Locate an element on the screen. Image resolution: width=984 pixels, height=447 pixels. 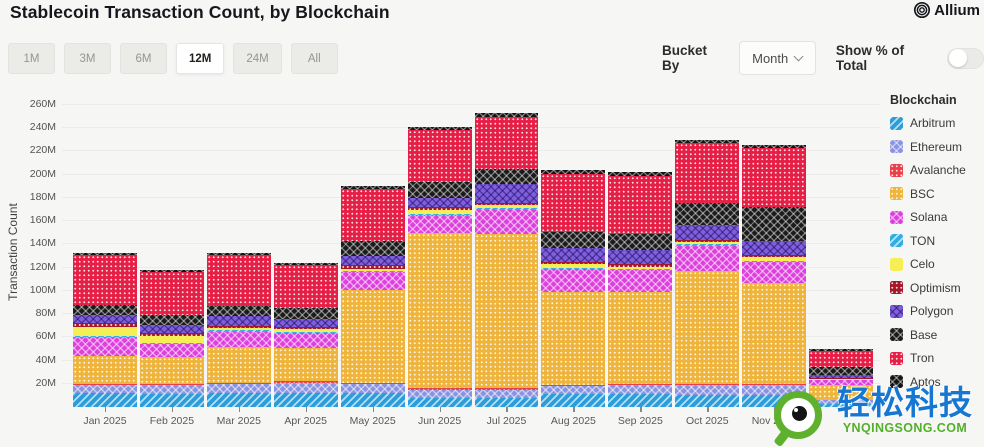
range-button-12m: 12M is located at coordinates (200, 58).